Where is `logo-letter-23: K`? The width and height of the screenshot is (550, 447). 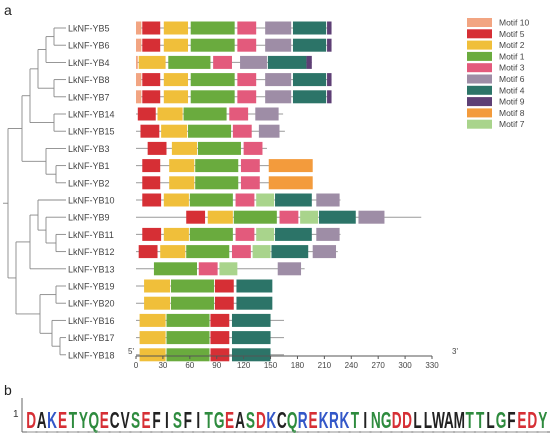
logo-letter-23: K is located at coordinates (271, 422).